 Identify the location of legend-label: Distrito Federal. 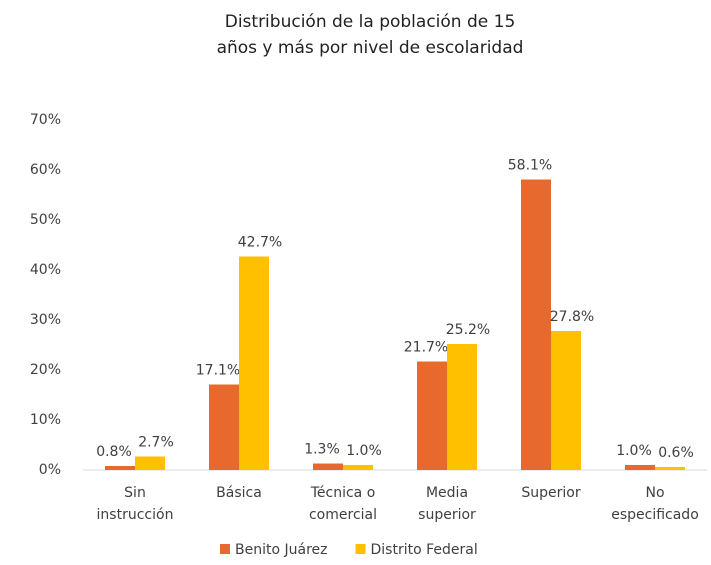
(423, 550).